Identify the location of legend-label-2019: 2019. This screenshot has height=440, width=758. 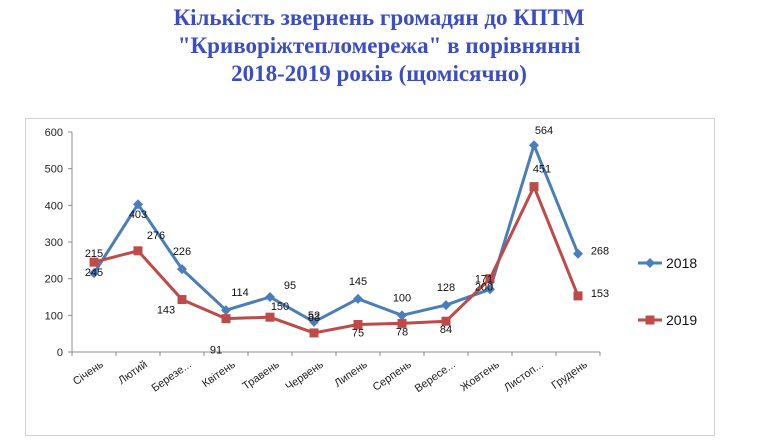
(681, 320).